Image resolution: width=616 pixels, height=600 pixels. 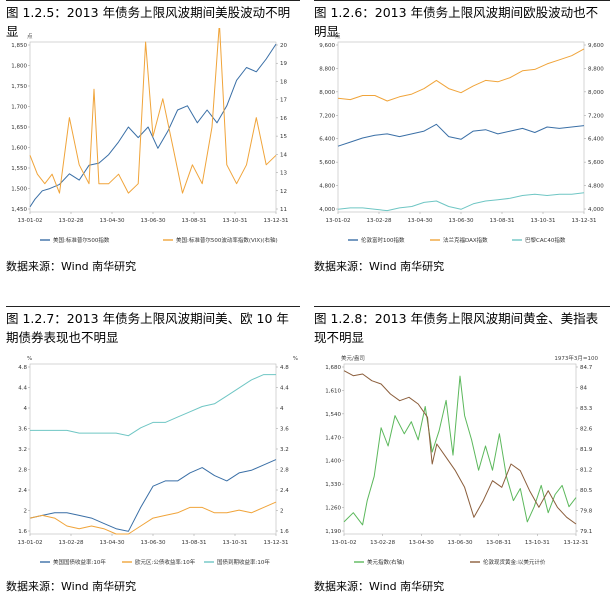 I want to click on right-tick-label: 4,000, so click(x=596, y=210).